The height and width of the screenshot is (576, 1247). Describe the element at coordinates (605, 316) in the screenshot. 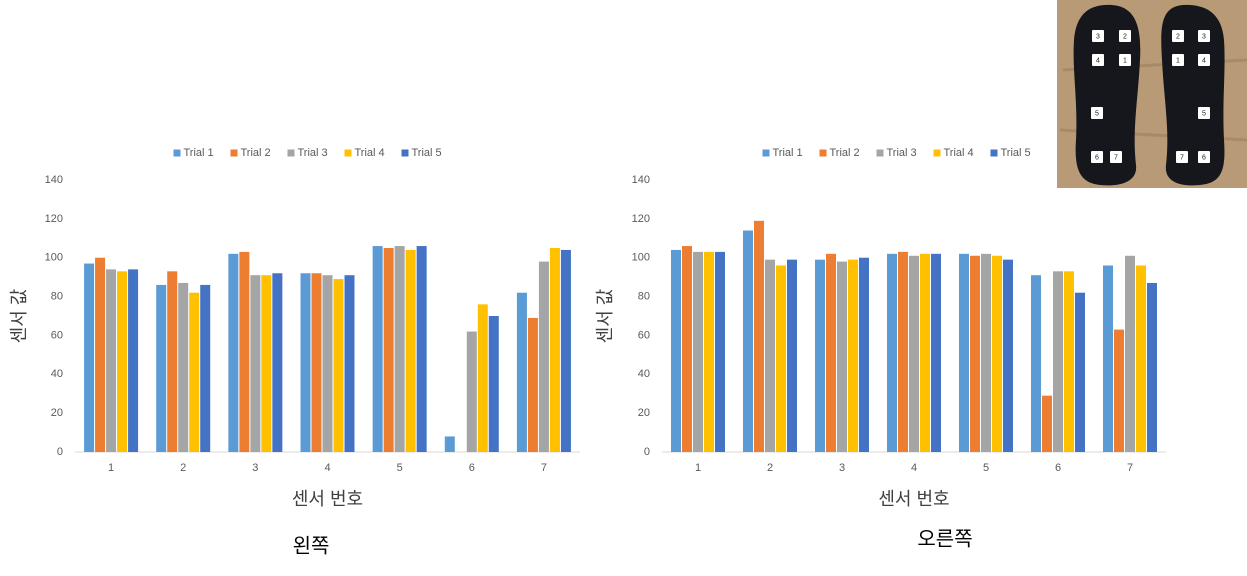

I see `y-axis-title: 센서 값` at that location.